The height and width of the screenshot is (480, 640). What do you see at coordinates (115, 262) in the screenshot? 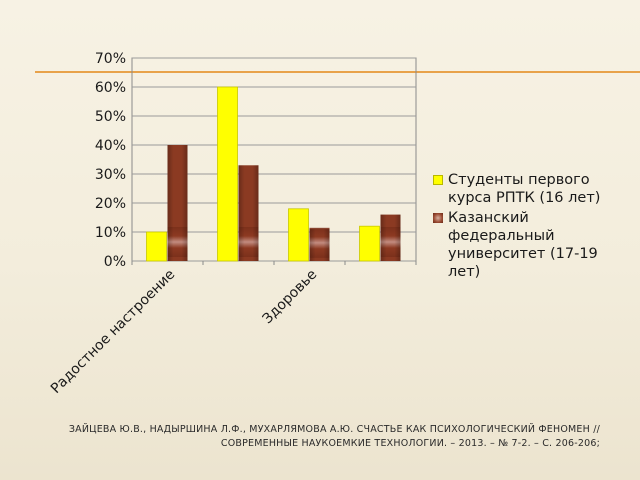
I see `y-tick-label: 0%` at bounding box center [115, 262].